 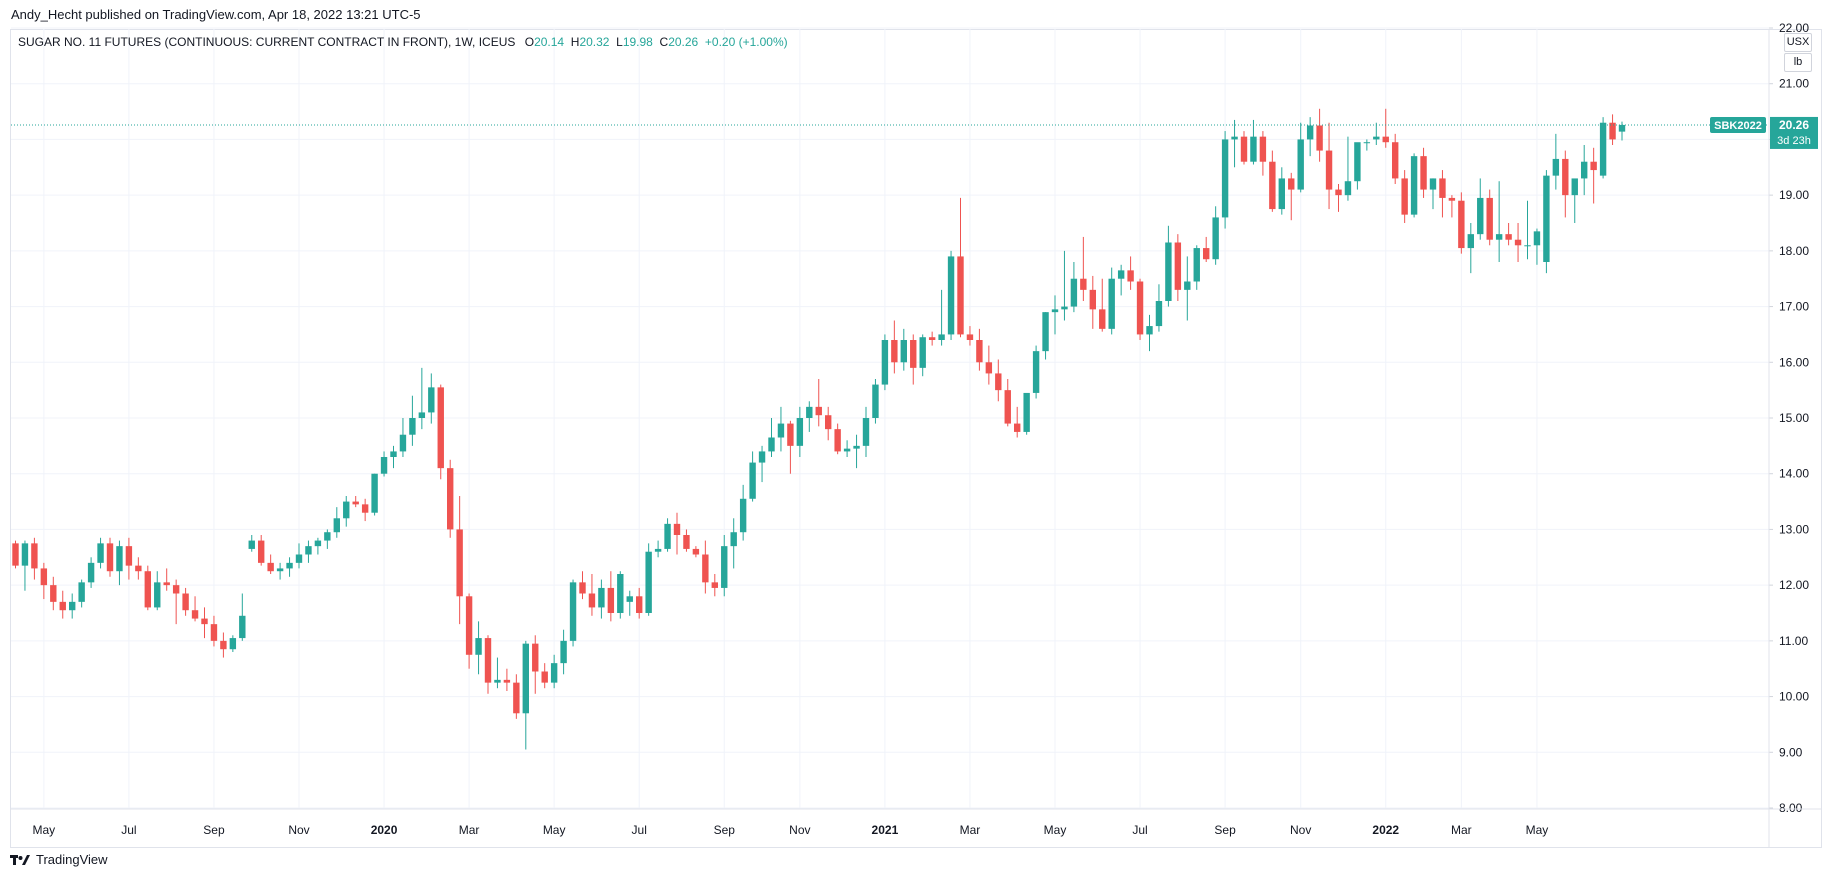 What do you see at coordinates (683, 42) in the screenshot?
I see `legend-close-value: 20.26` at bounding box center [683, 42].